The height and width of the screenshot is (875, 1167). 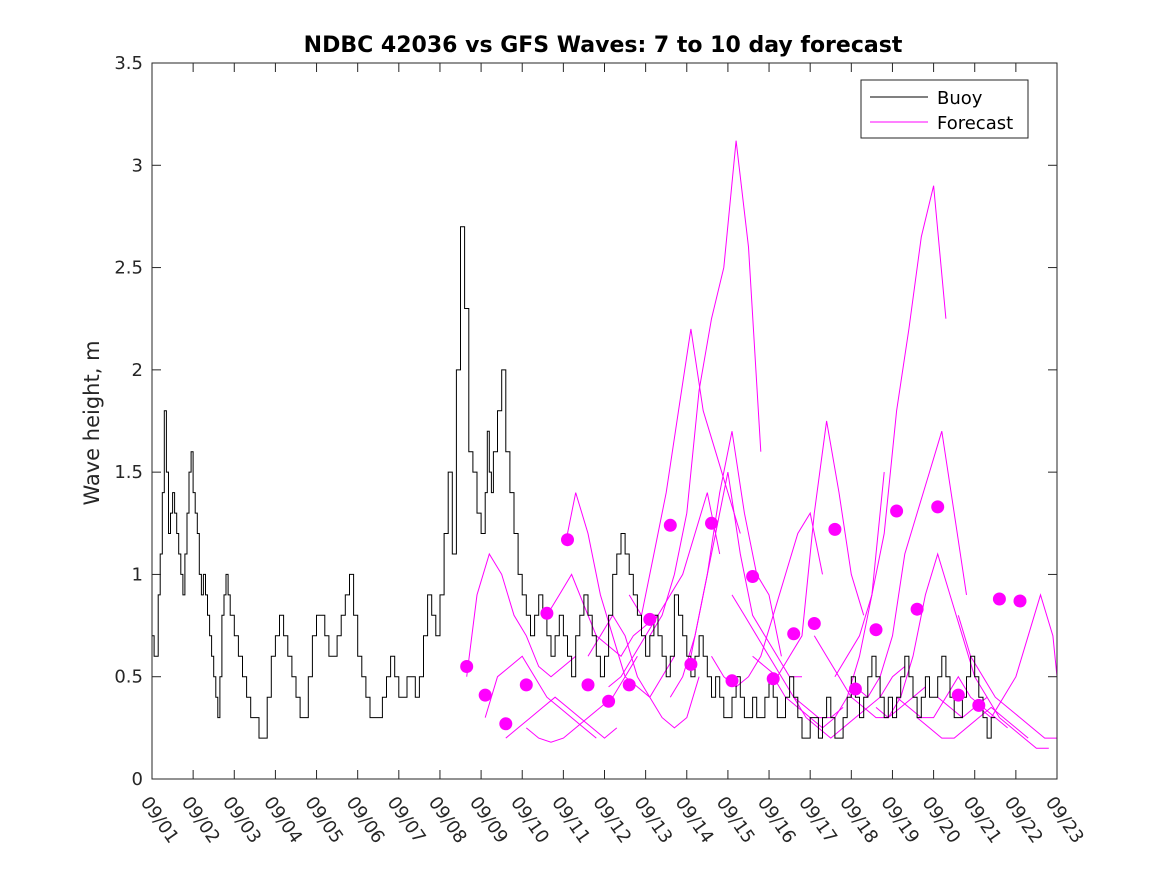 What do you see at coordinates (128, 677) in the screenshot?
I see `y-tick-label-1: 0.5` at bounding box center [128, 677].